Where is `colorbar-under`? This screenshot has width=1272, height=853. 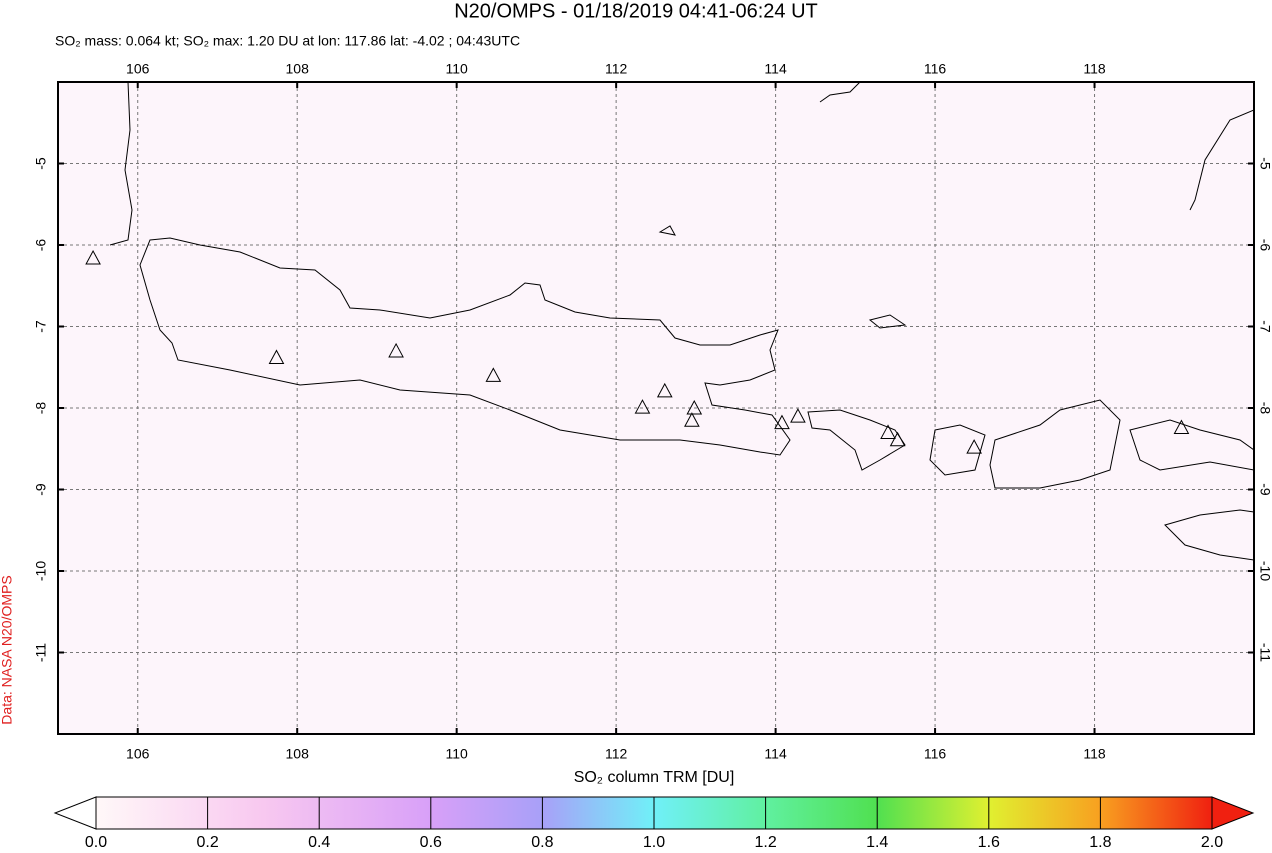
colorbar-under is located at coordinates (75, 813).